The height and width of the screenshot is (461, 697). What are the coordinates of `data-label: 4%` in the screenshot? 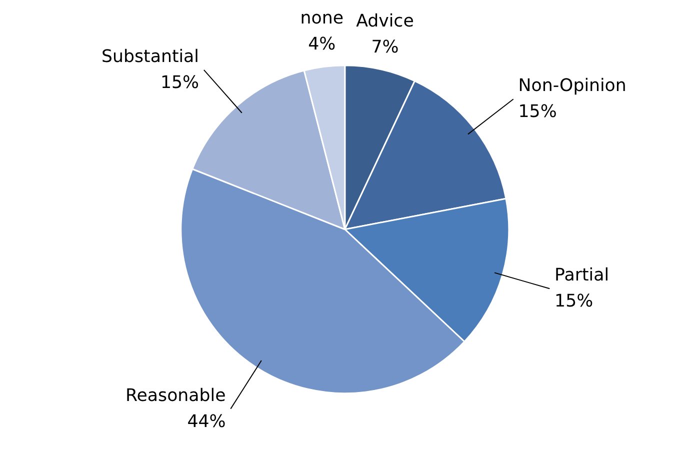 It's located at (322, 44).